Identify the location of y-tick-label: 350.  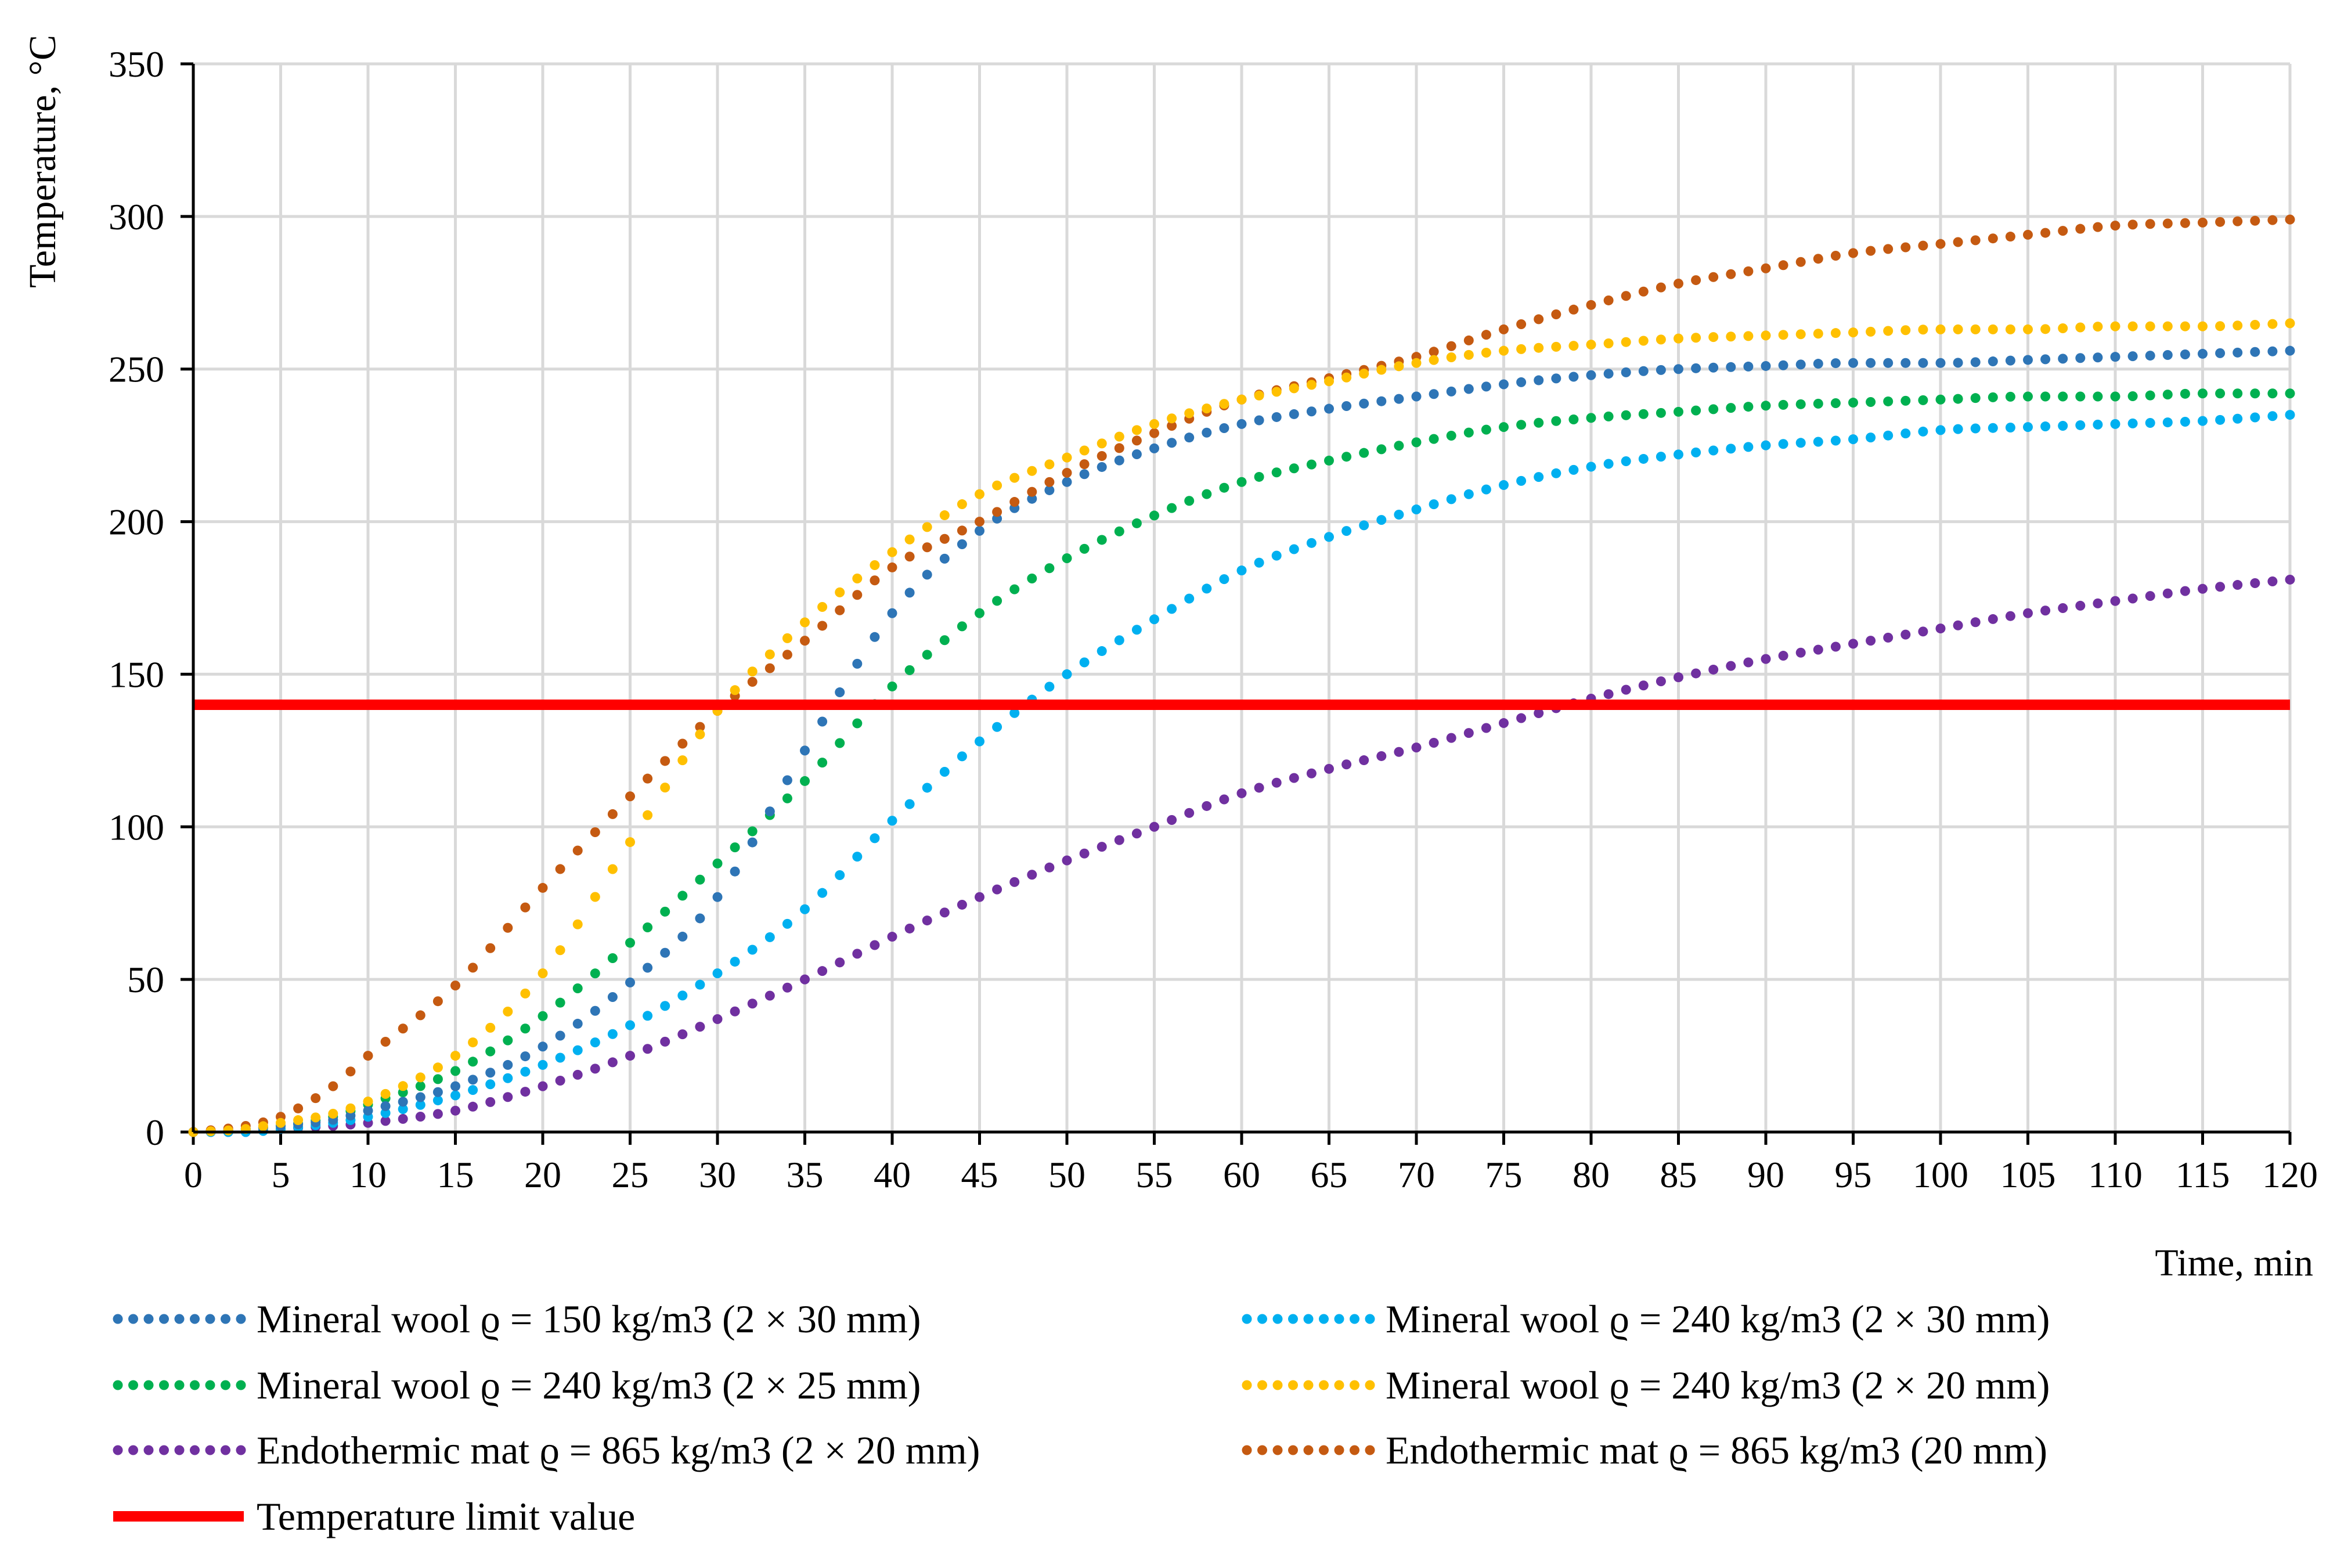
(136, 65).